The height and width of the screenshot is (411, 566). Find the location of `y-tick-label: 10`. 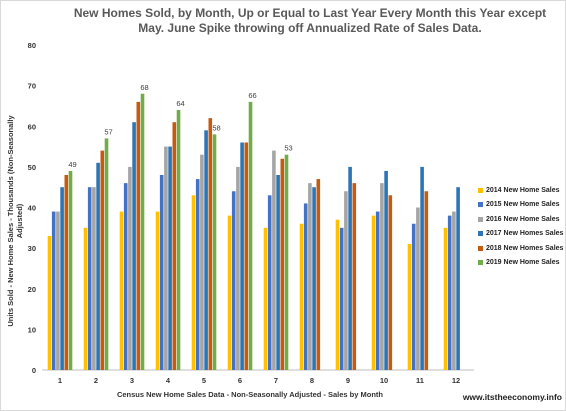

y-tick-label: 10 is located at coordinates (32, 329).